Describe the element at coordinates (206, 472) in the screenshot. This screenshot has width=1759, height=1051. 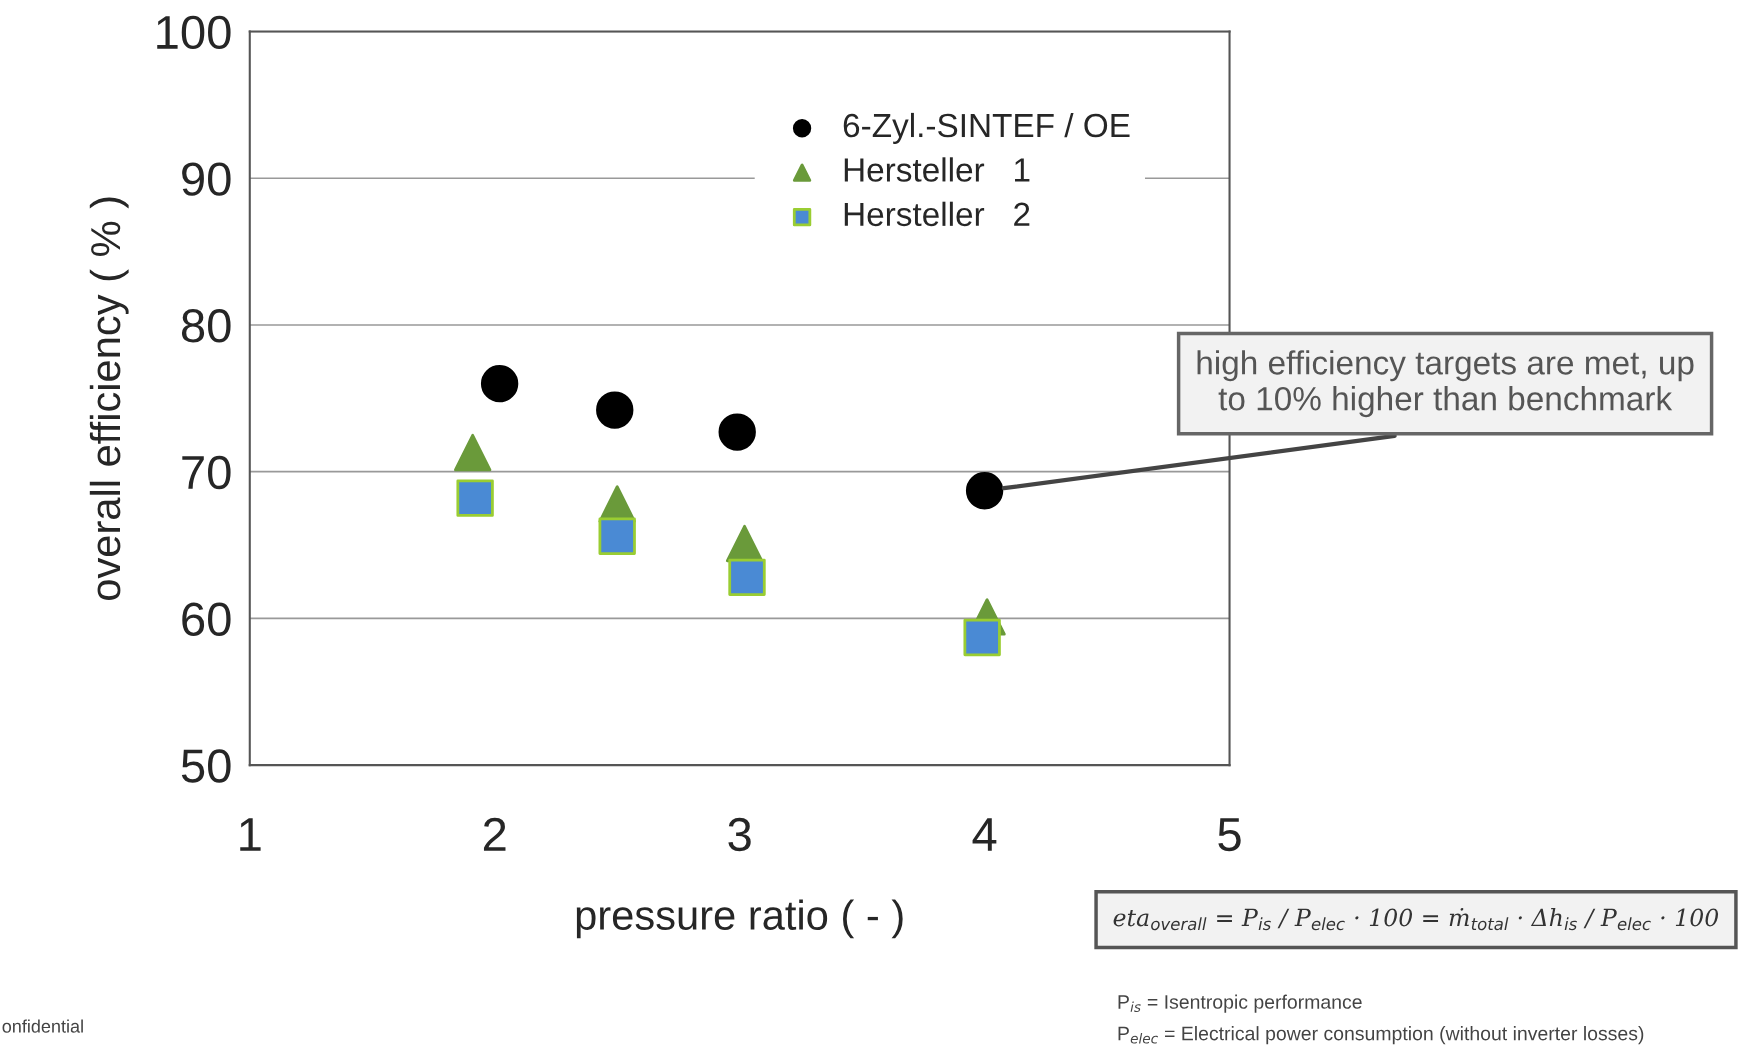
I see `y-tick-label: 70` at that location.